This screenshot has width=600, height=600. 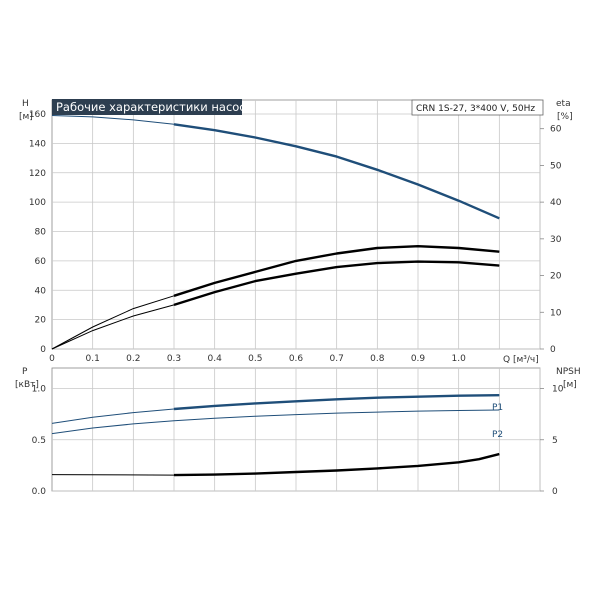 I want to click on model-label: CRN 1S-27, 3*400 V, 50Hz, so click(x=475, y=109).